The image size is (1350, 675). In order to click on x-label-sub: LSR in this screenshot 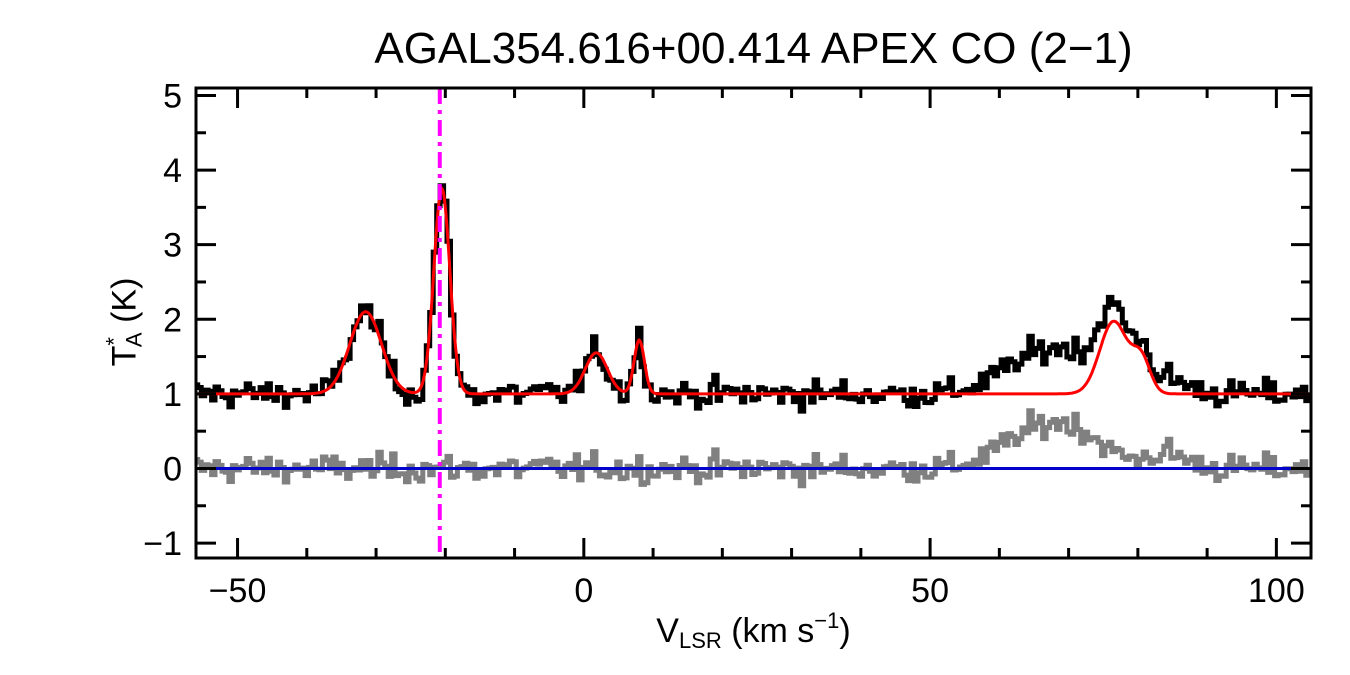, I will do `click(700, 640)`.